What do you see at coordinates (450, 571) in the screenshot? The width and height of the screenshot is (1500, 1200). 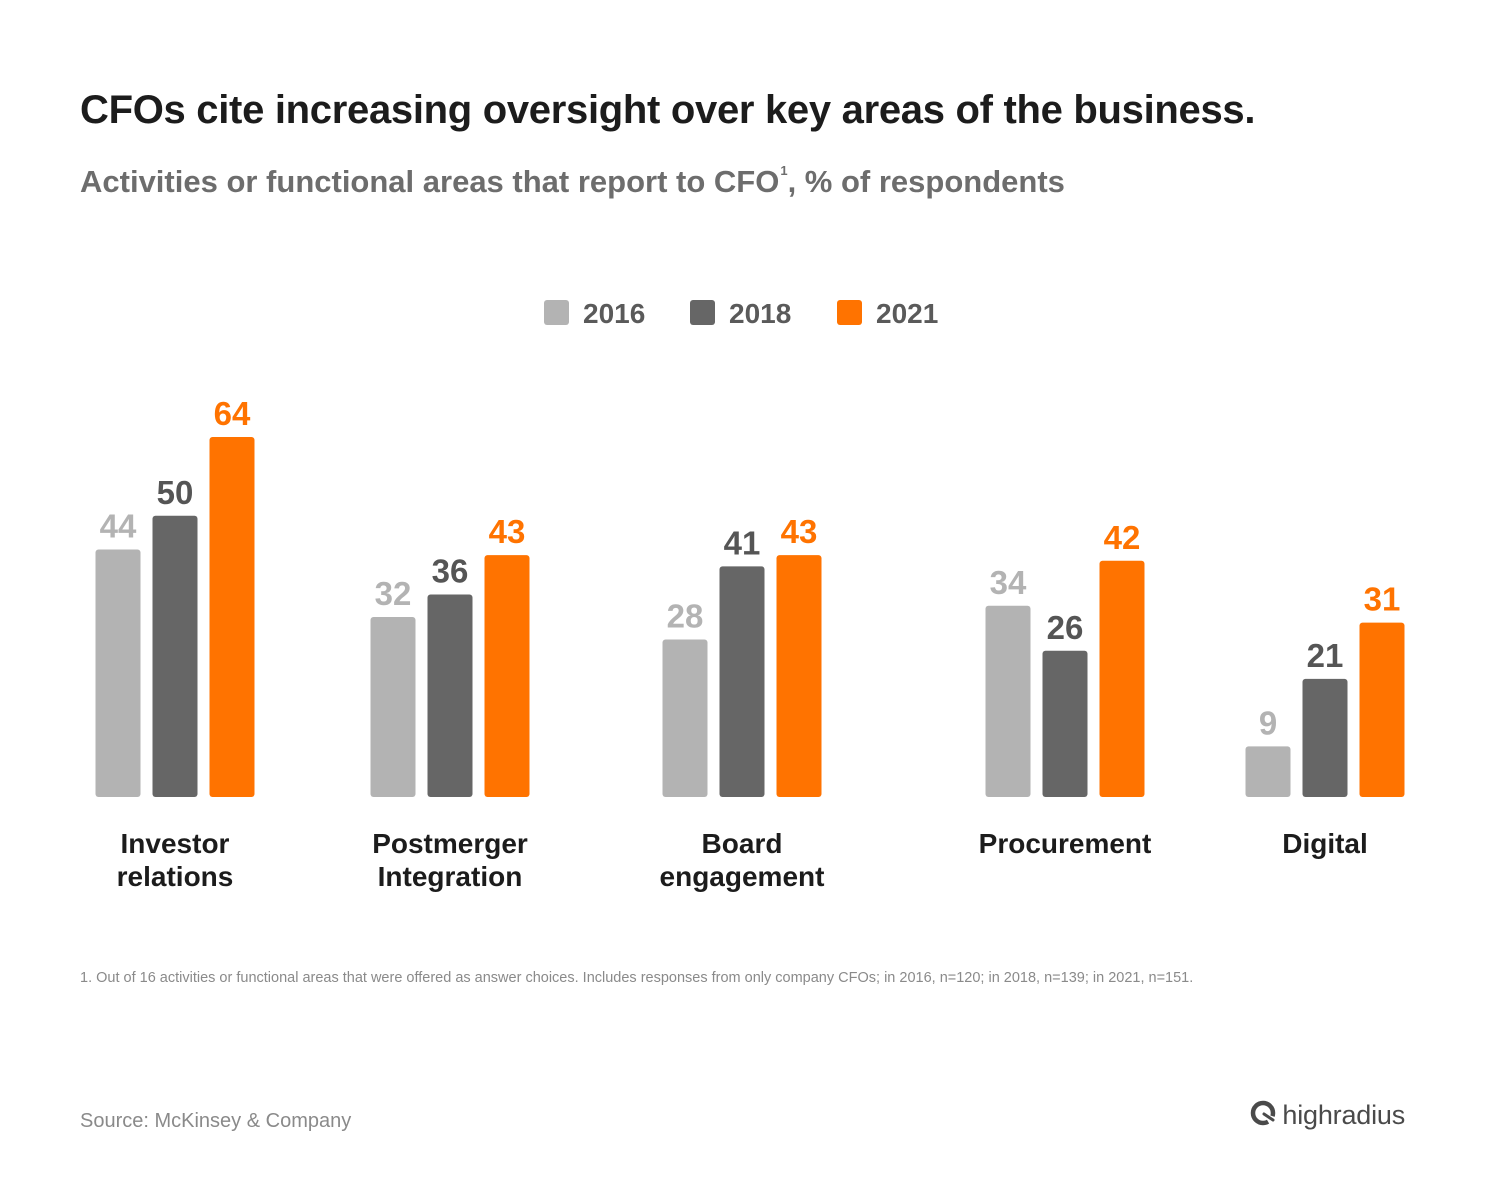 I see `data-label-2018-1: 36` at bounding box center [450, 571].